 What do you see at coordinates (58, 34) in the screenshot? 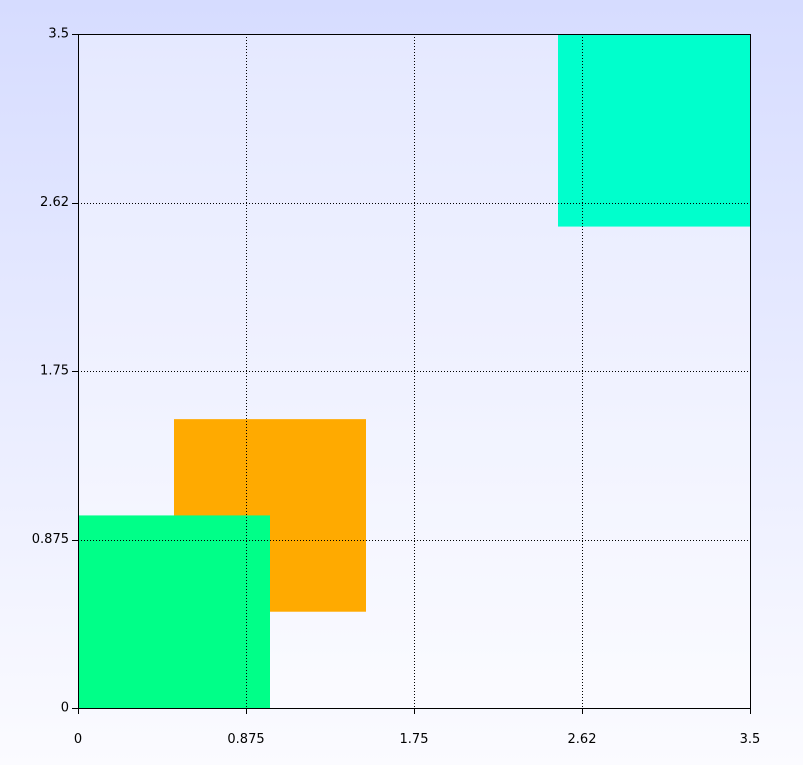
I see `y-tick-label-4: 3.5` at bounding box center [58, 34].